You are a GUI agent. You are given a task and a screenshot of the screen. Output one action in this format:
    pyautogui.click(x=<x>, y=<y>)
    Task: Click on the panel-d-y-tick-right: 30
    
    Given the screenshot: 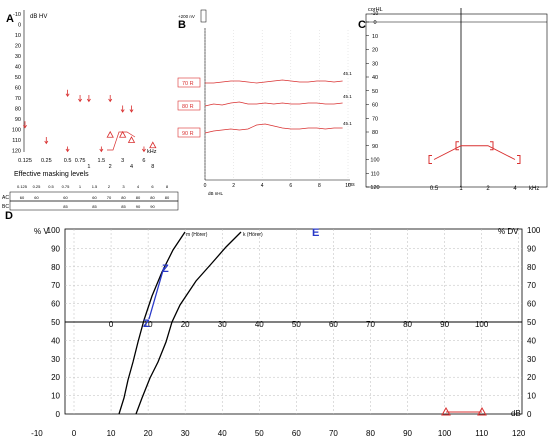 What is the action you would take?
    pyautogui.click(x=531, y=359)
    